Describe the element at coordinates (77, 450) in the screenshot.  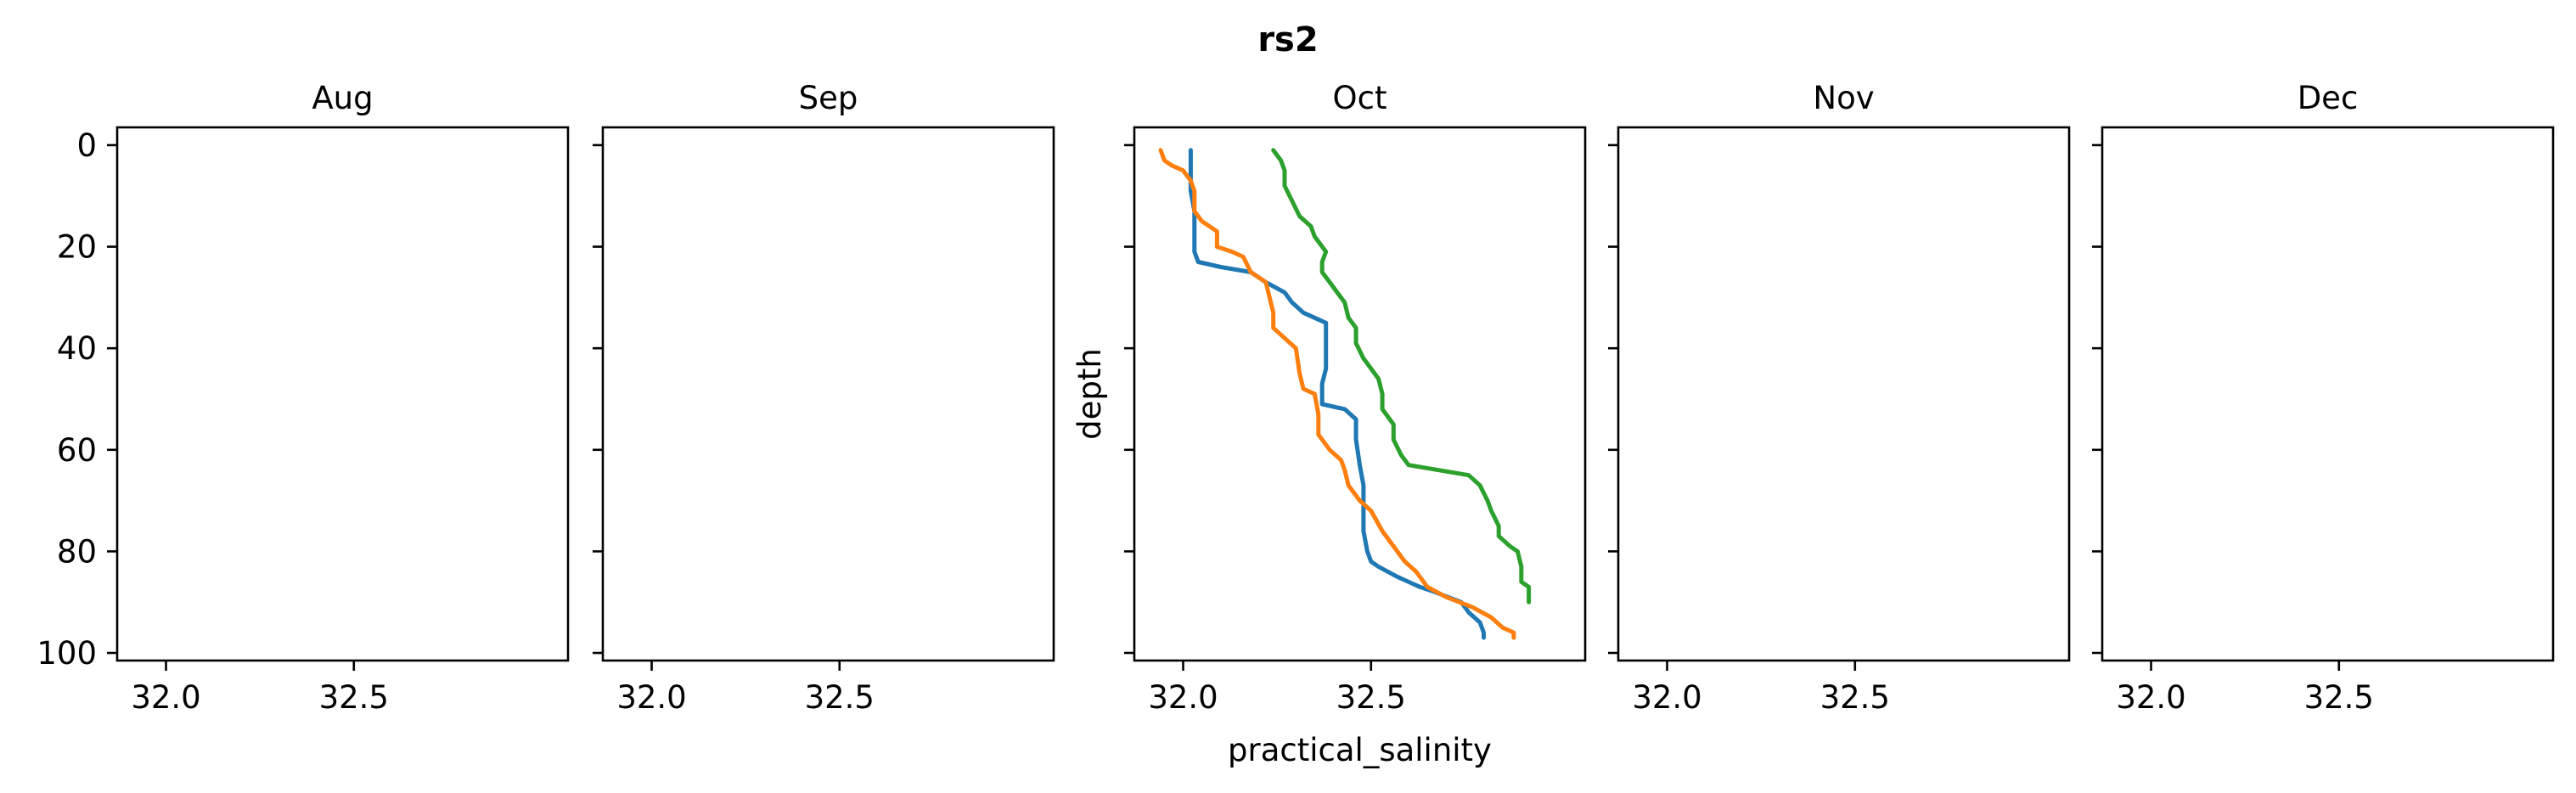
I see `y-tick-label: 60` at that location.